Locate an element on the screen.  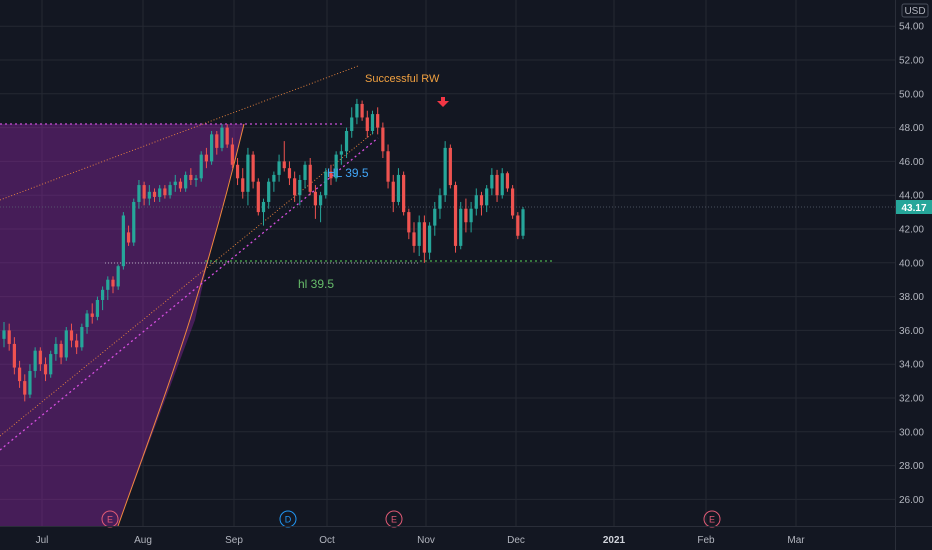
y-tick-label: 42.00 is located at coordinates (911, 230).